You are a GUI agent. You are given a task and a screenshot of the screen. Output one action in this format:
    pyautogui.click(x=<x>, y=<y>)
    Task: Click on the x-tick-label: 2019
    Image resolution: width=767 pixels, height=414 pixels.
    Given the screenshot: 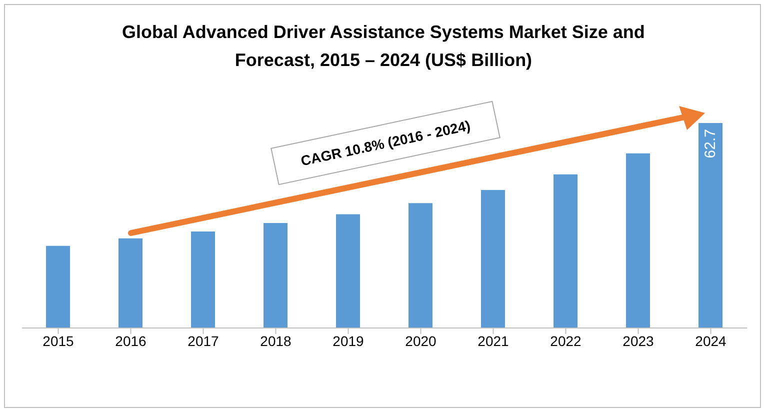 What is the action you would take?
    pyautogui.click(x=348, y=340)
    